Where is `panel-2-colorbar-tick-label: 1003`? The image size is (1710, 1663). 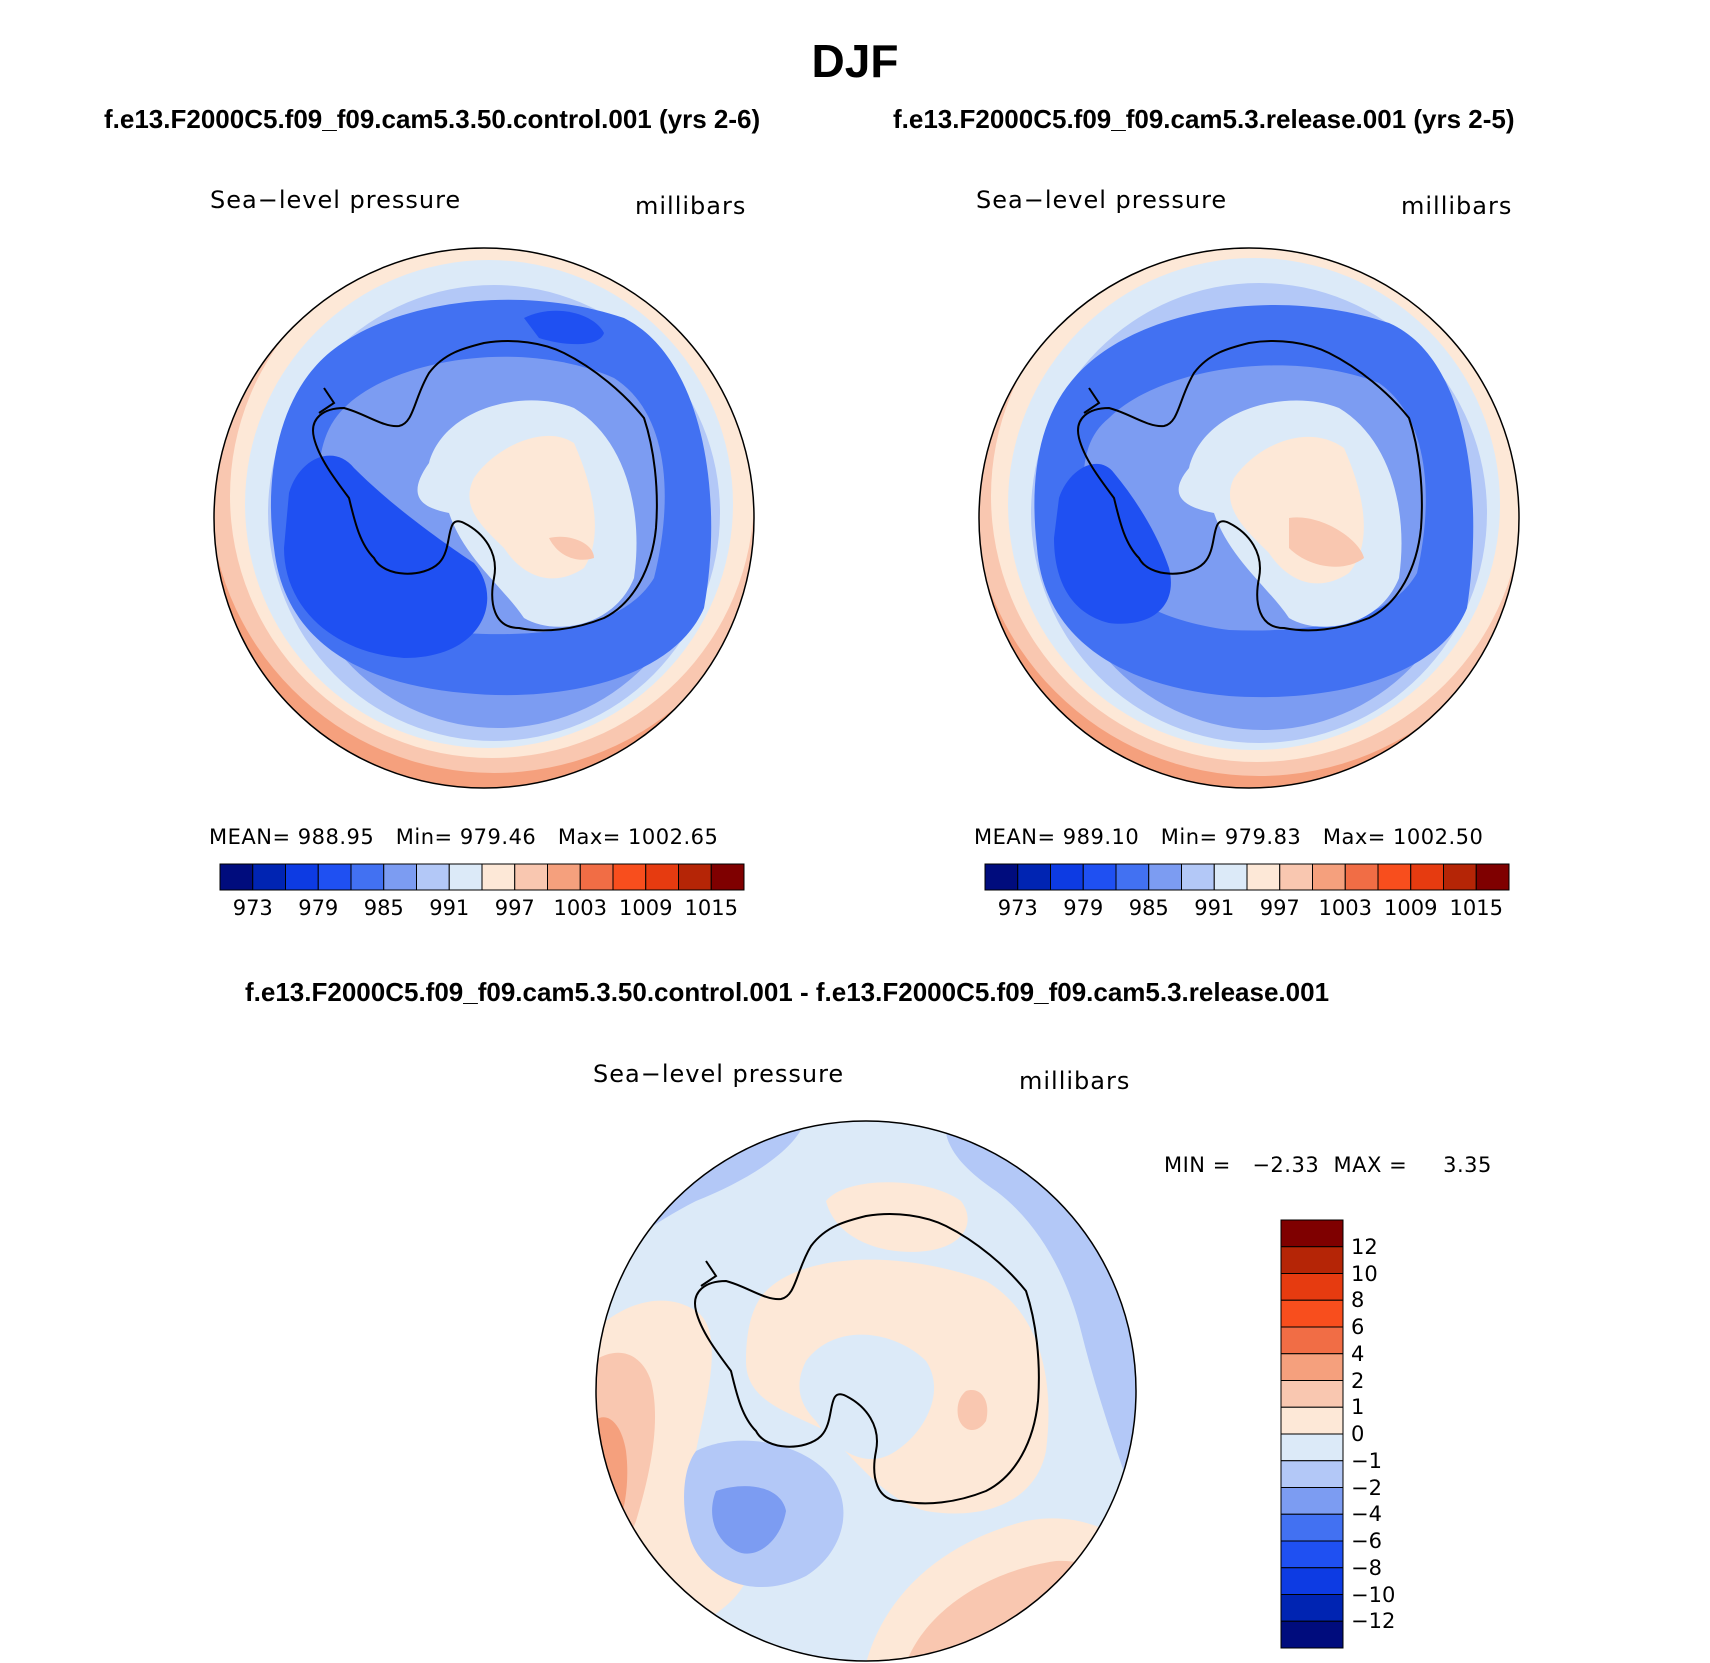 panel-2-colorbar-tick-label: 1003 is located at coordinates (1345, 908).